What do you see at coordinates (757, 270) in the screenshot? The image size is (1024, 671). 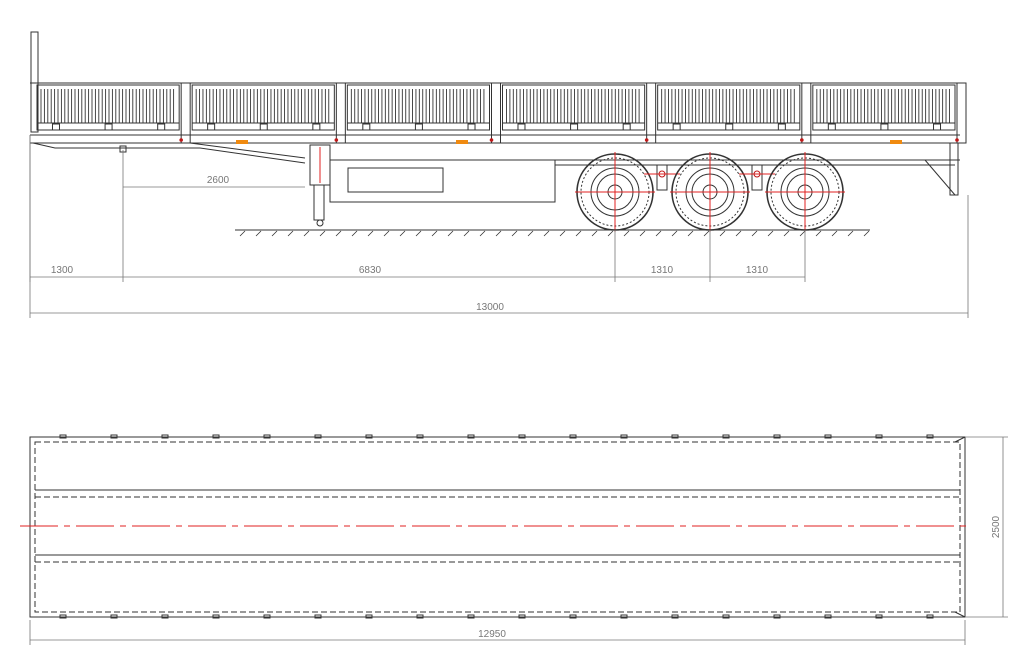 I see `dim-axle-spacing-2: 1310` at bounding box center [757, 270].